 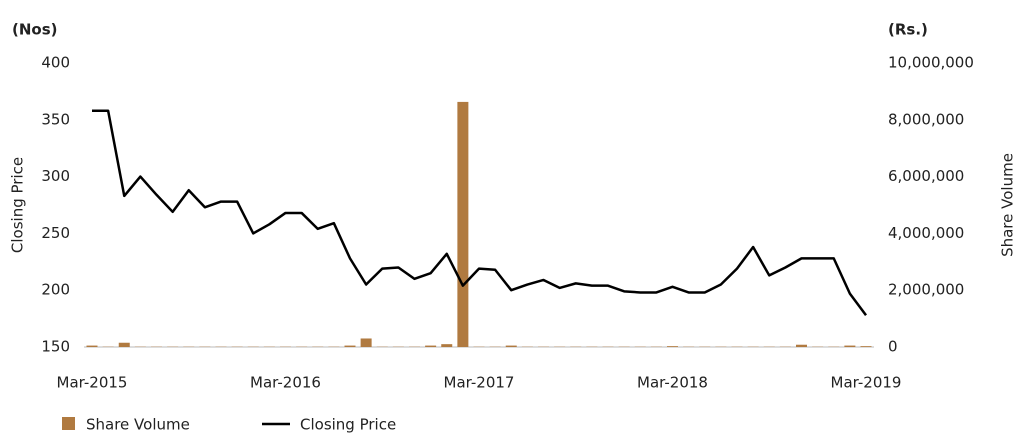 I want to click on y2-tick-label: 6,000,000, so click(x=926, y=176).